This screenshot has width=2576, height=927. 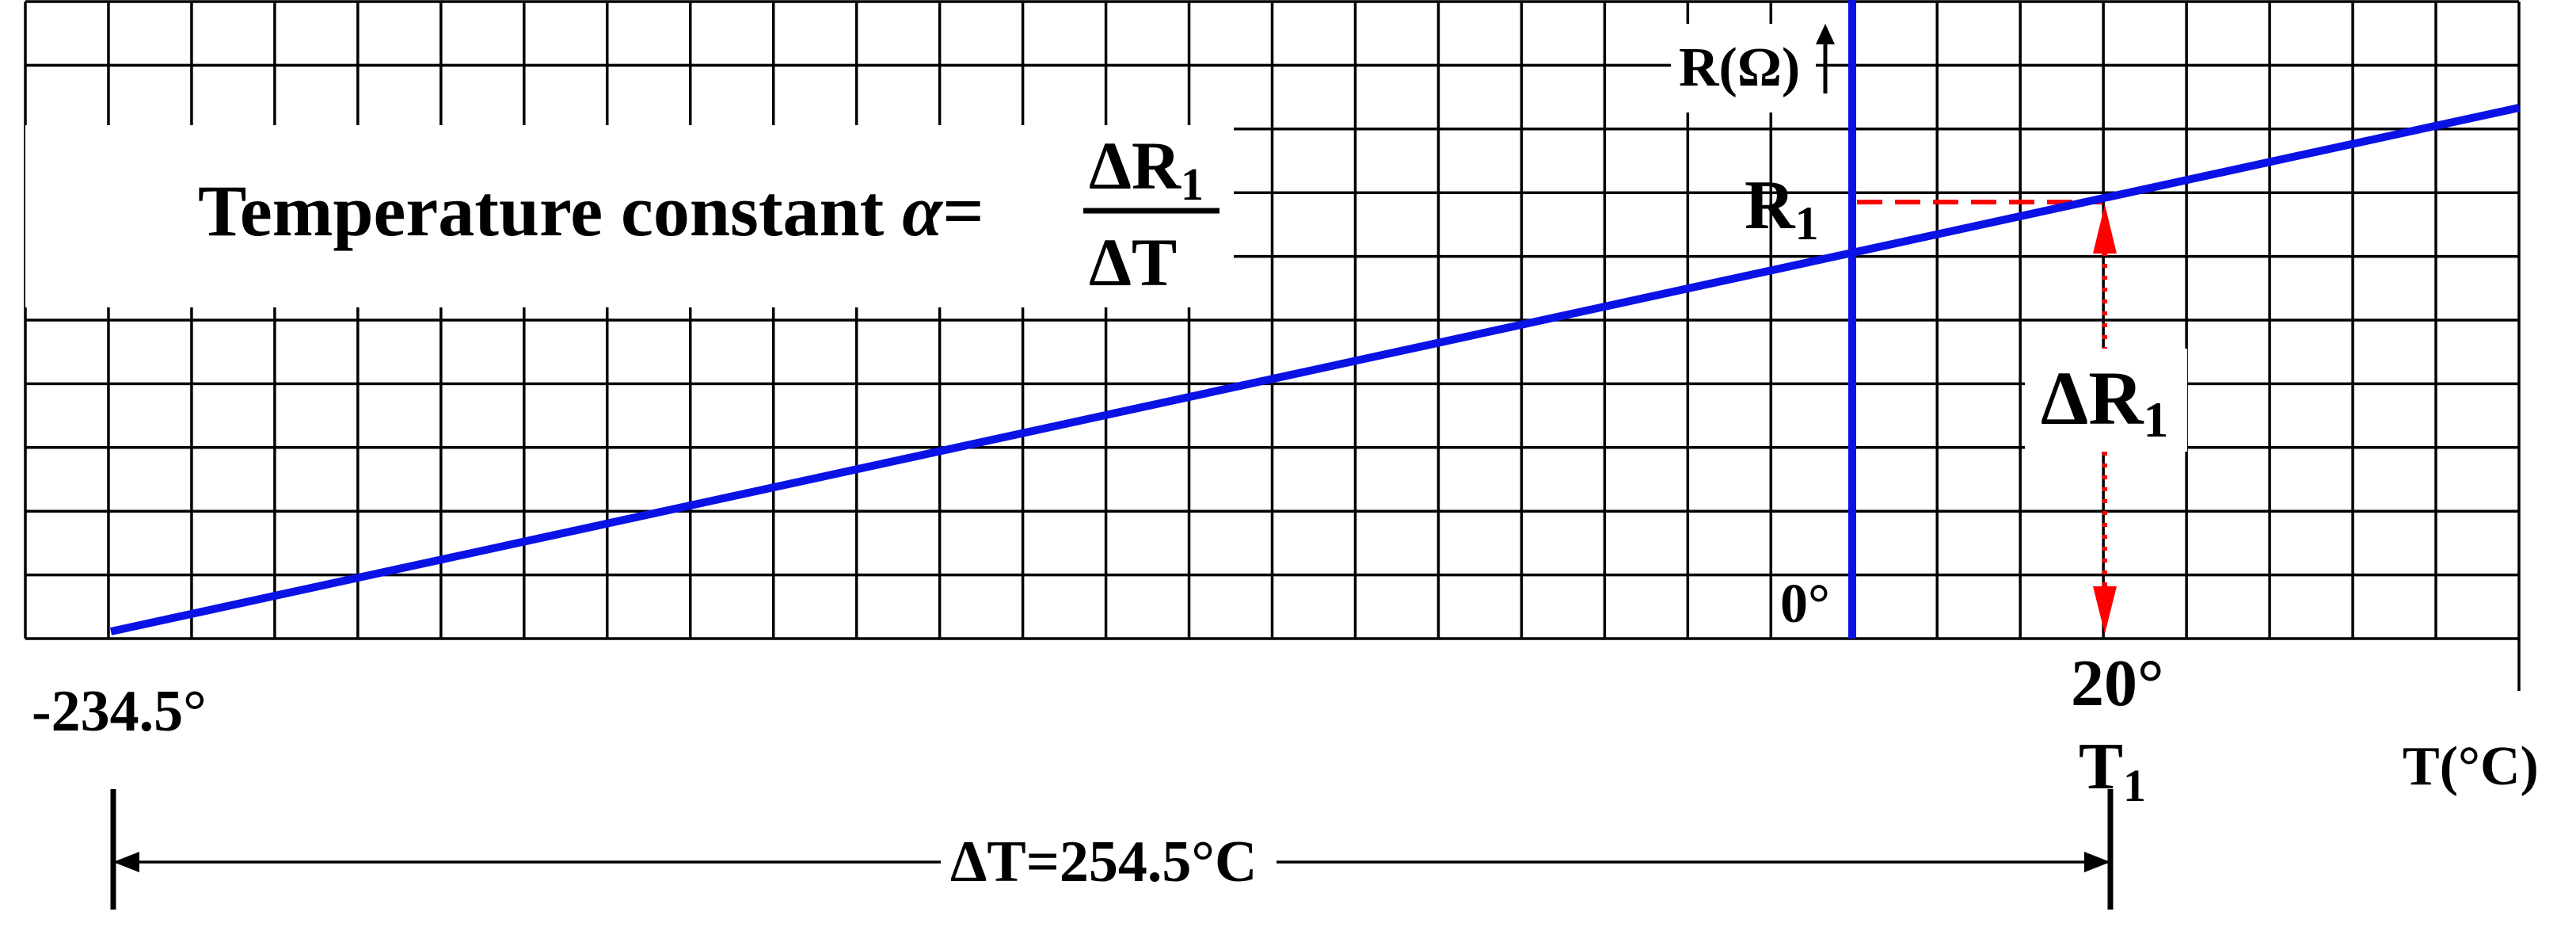 I want to click on delta-r-label: ΔR1, so click(x=2105, y=402).